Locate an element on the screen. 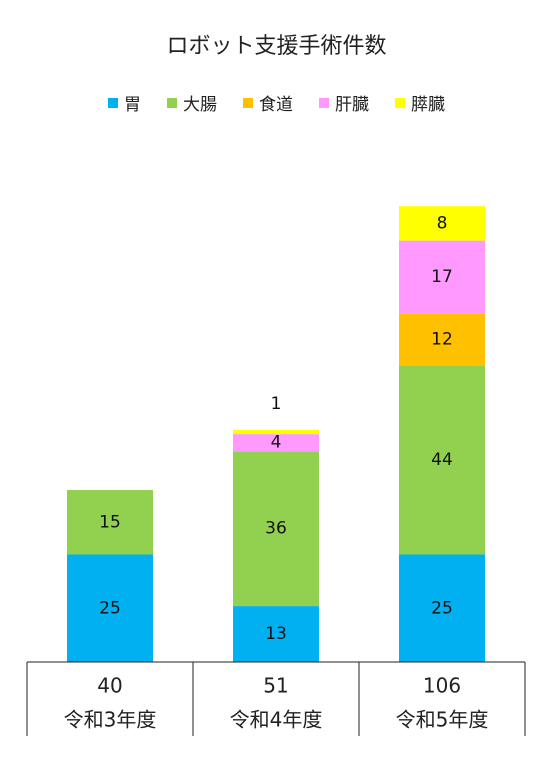  data-label-colon-2: 36 is located at coordinates (276, 529).